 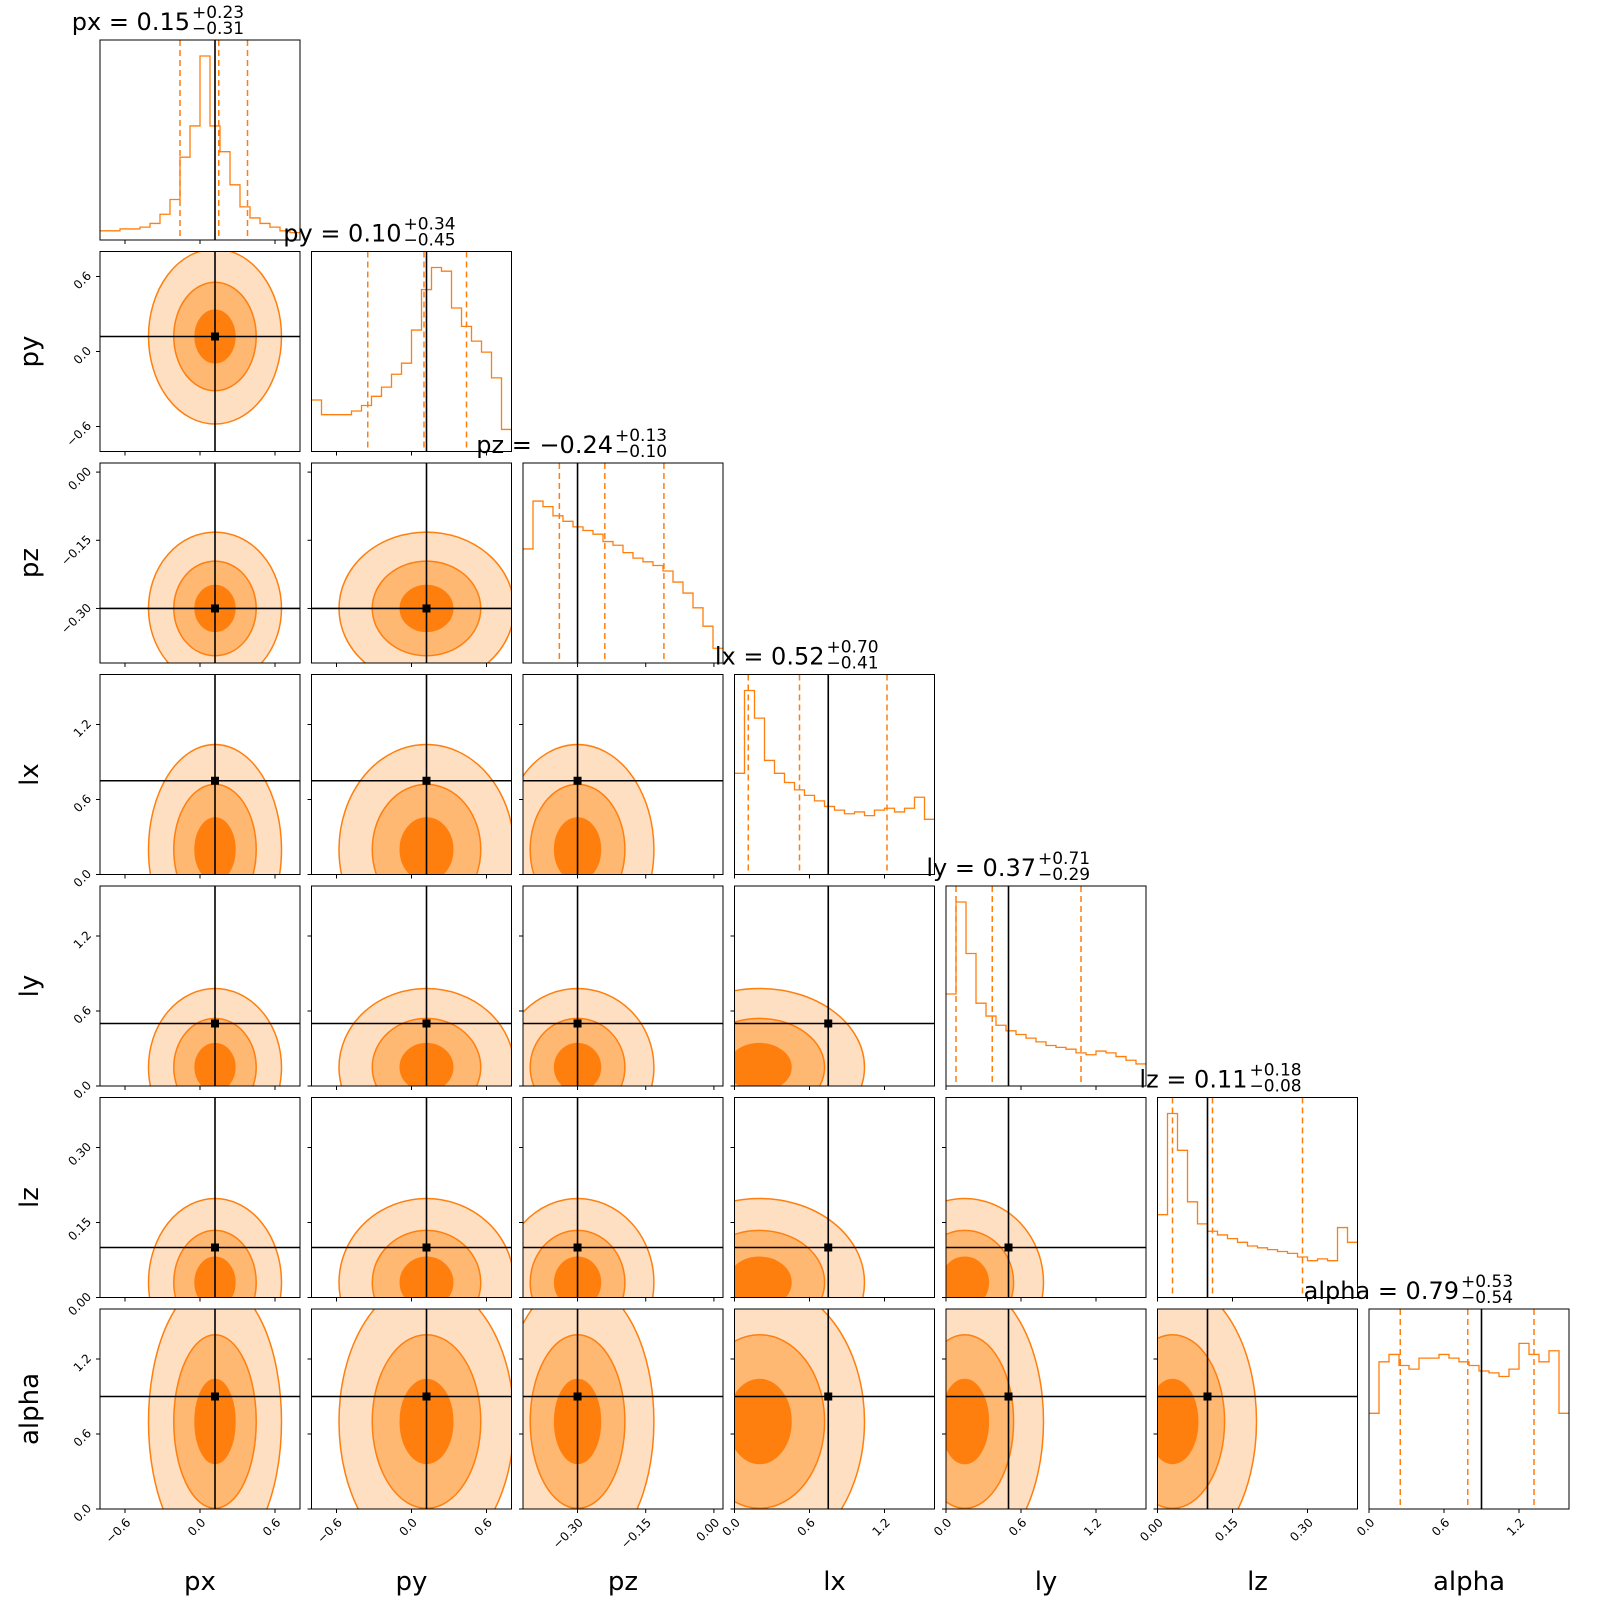 I want to click on density-panel-px-ly, so click(x=200, y=986).